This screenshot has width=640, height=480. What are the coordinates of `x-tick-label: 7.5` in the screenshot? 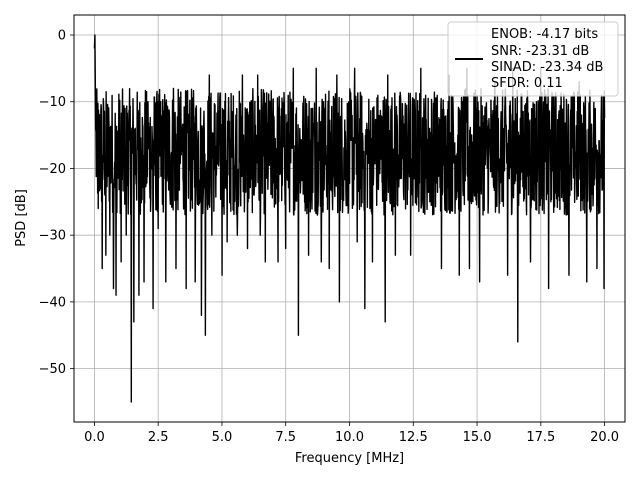 It's located at (285, 437).